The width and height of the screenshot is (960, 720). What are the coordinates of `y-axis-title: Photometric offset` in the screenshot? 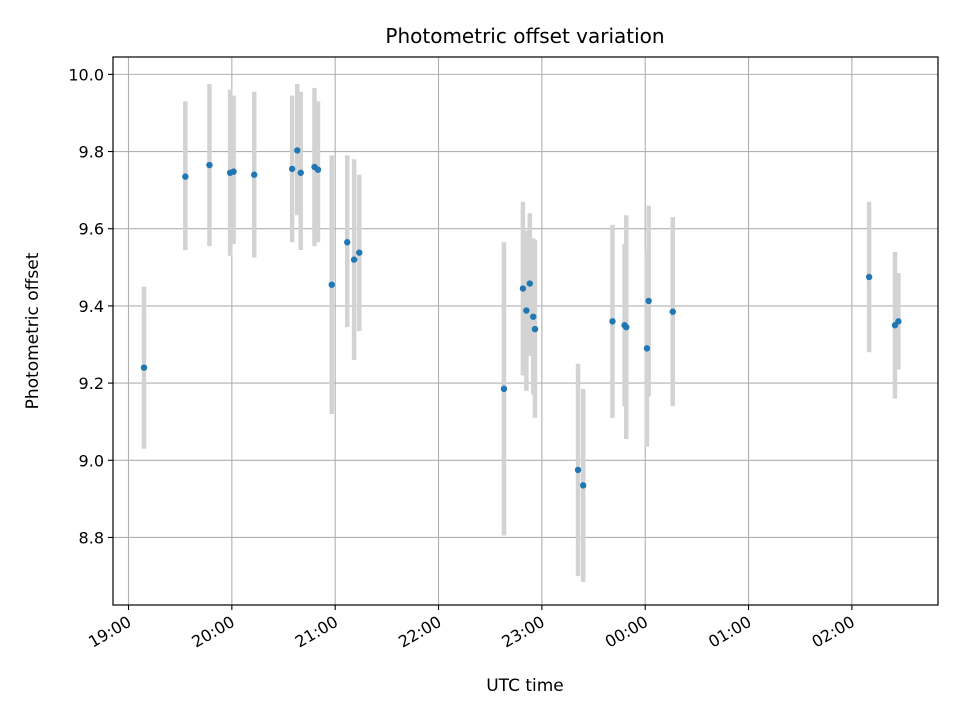 It's located at (33, 330).